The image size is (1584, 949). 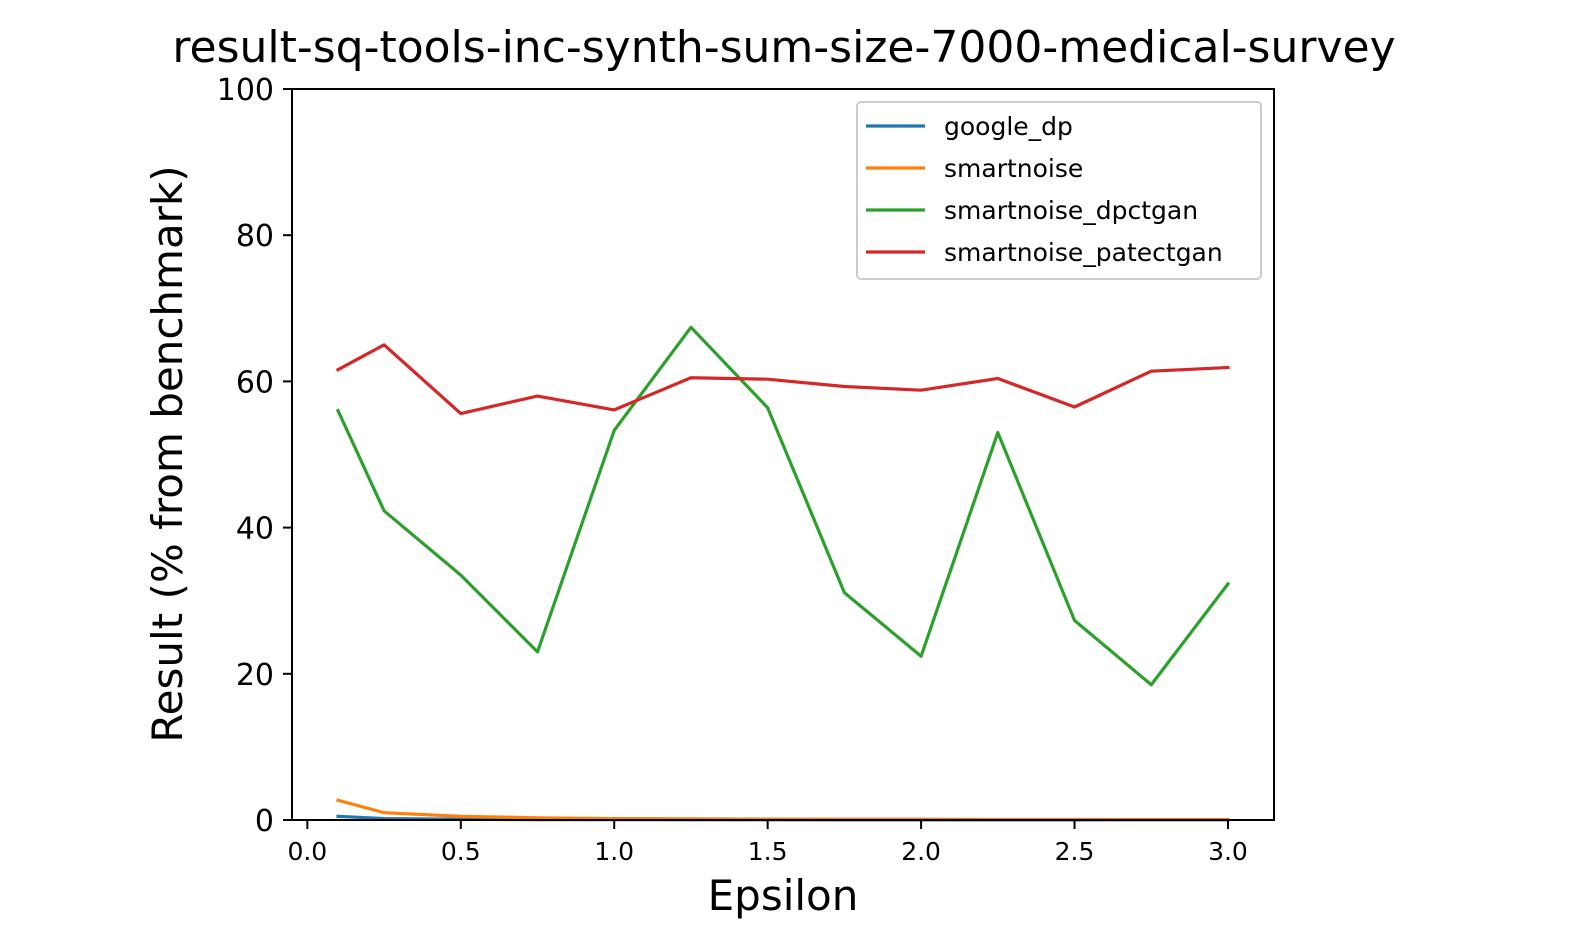 What do you see at coordinates (167, 453) in the screenshot?
I see `y-axis-label: Result (% from benchmark)` at bounding box center [167, 453].